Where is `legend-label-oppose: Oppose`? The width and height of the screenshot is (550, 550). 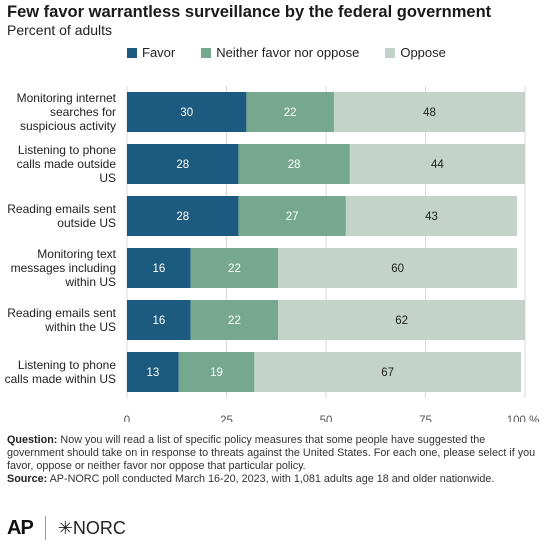 legend-label-oppose: Oppose is located at coordinates (423, 52).